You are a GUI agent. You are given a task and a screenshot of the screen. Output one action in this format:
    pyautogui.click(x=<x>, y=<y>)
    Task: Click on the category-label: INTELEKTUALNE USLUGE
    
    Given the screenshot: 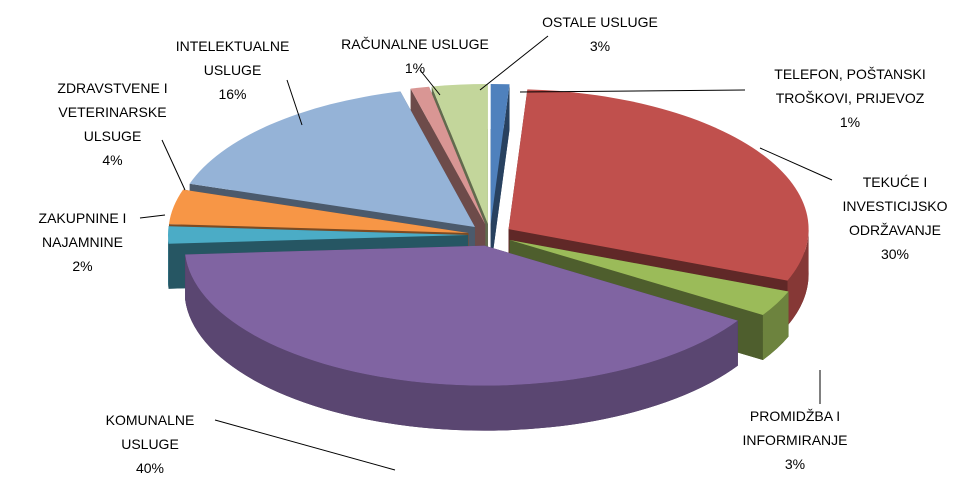 What is the action you would take?
    pyautogui.click(x=232, y=58)
    